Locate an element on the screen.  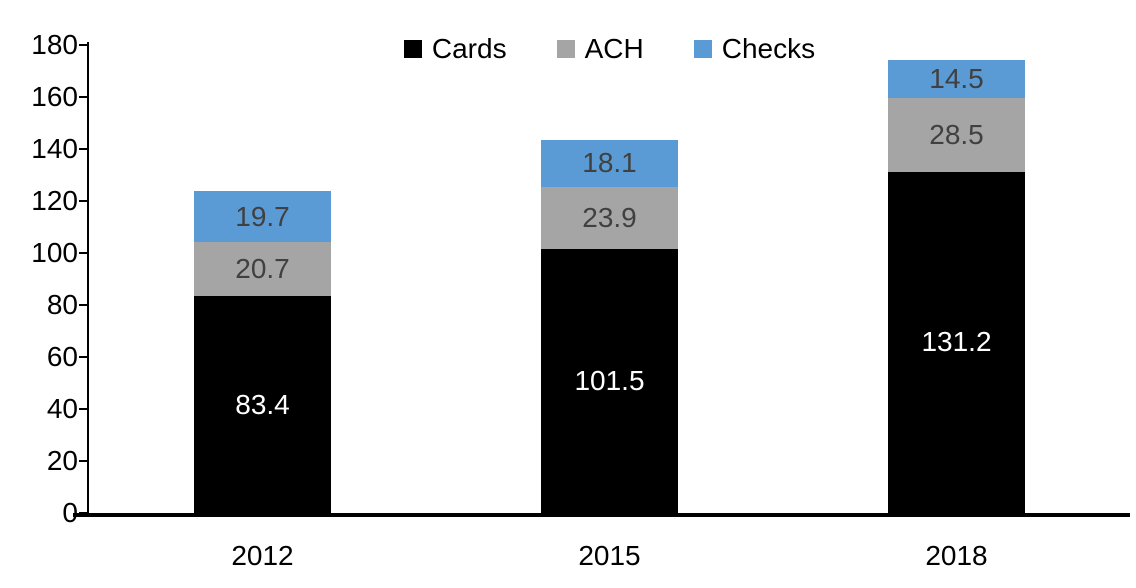
chart-legend: Cards ACH Checks is located at coordinates (609, 49).